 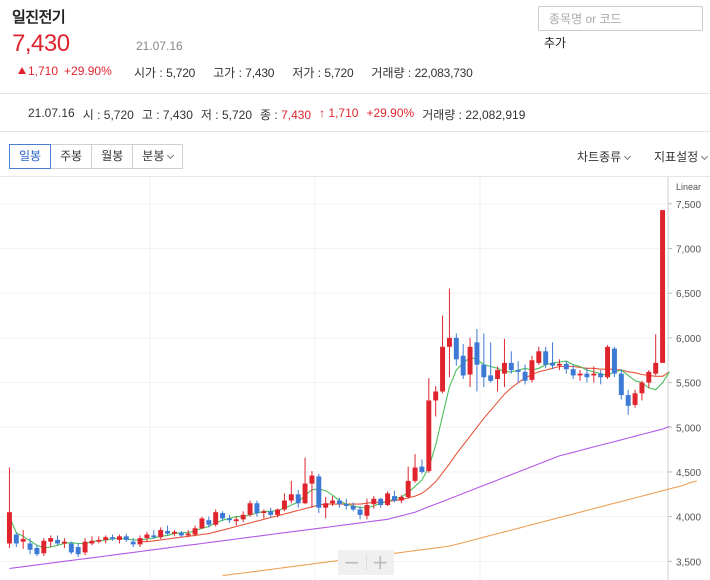 I want to click on price-date: 21.07.16, so click(x=159, y=46).